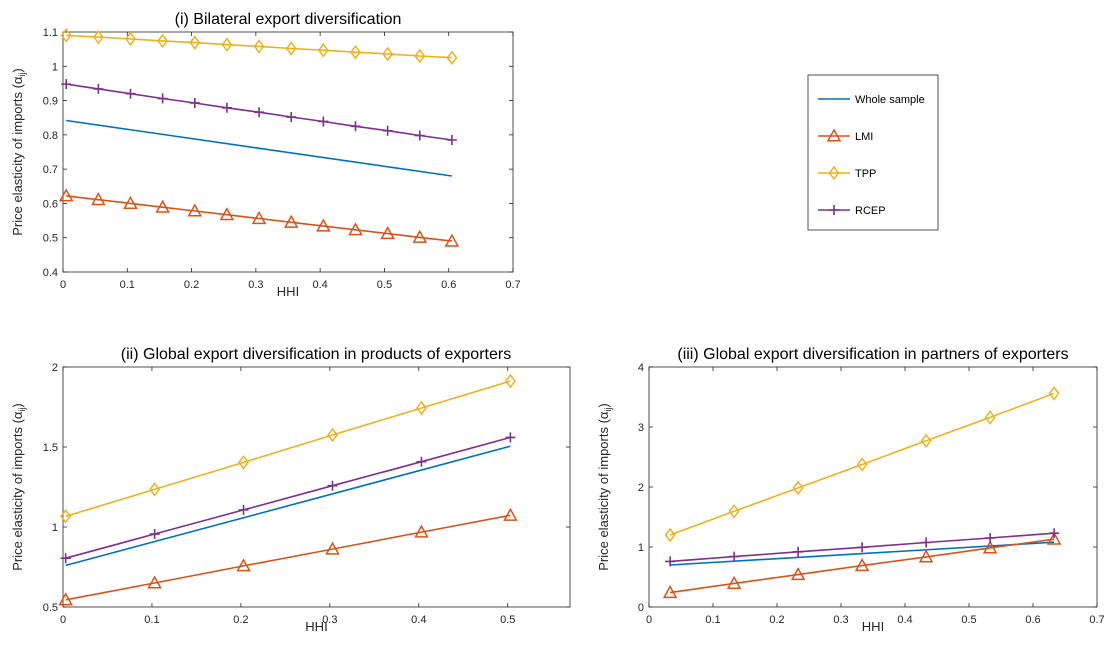  I want to click on y-tick-label: 0.8, so click(50, 136).